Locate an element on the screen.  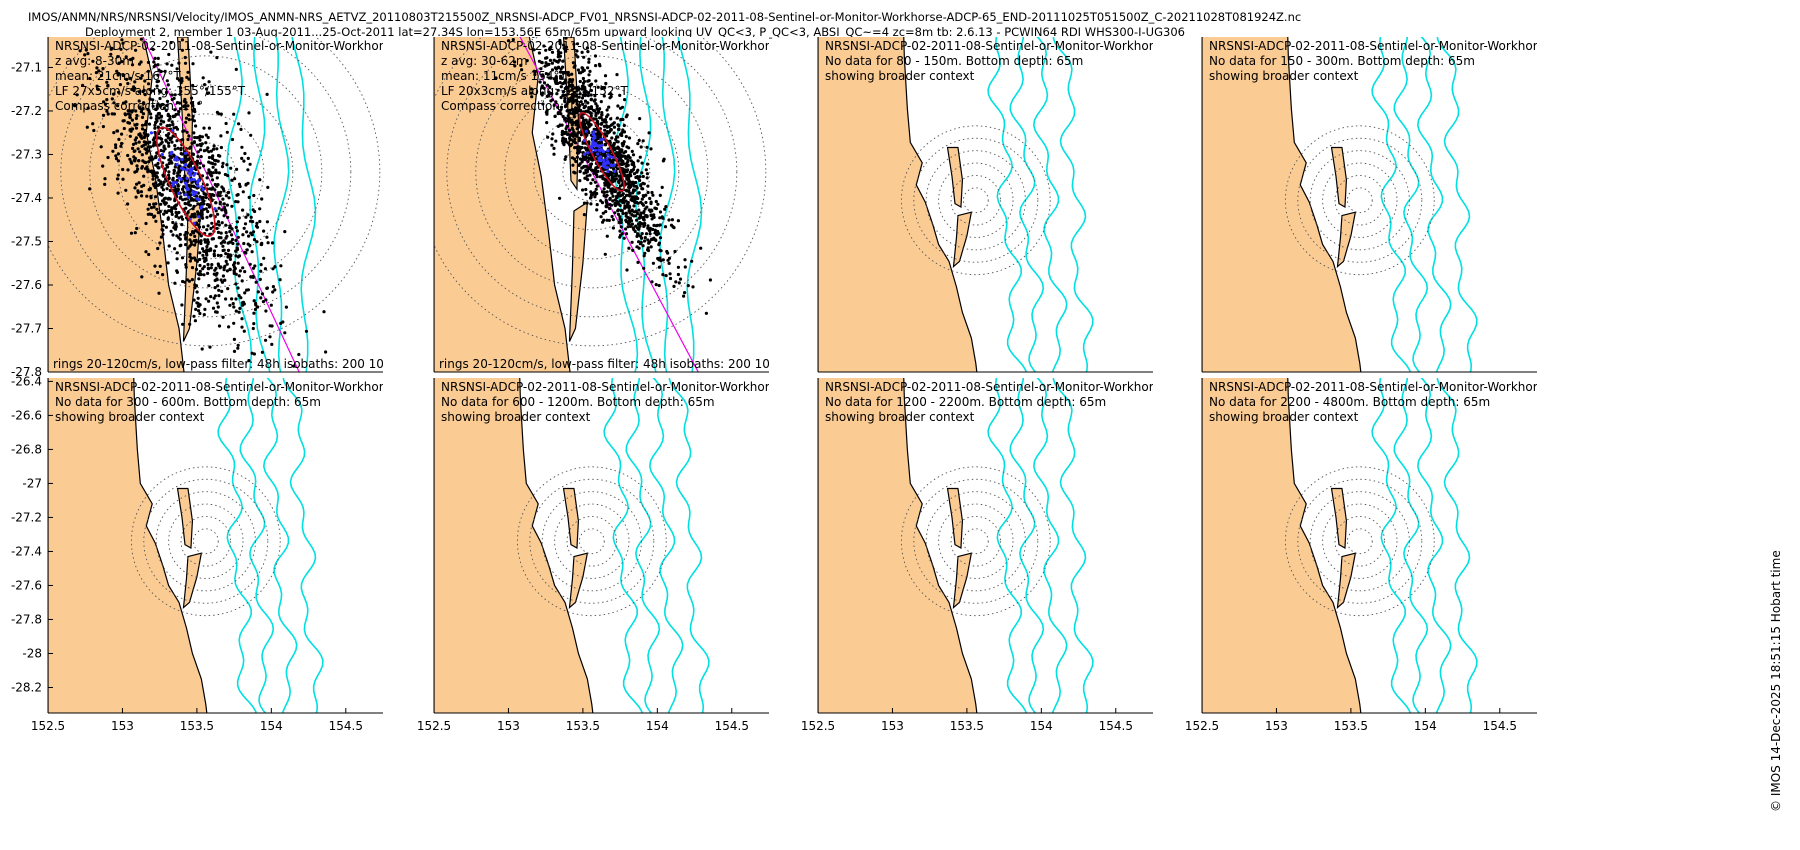
moreton-island is located at coordinates (955, 177).